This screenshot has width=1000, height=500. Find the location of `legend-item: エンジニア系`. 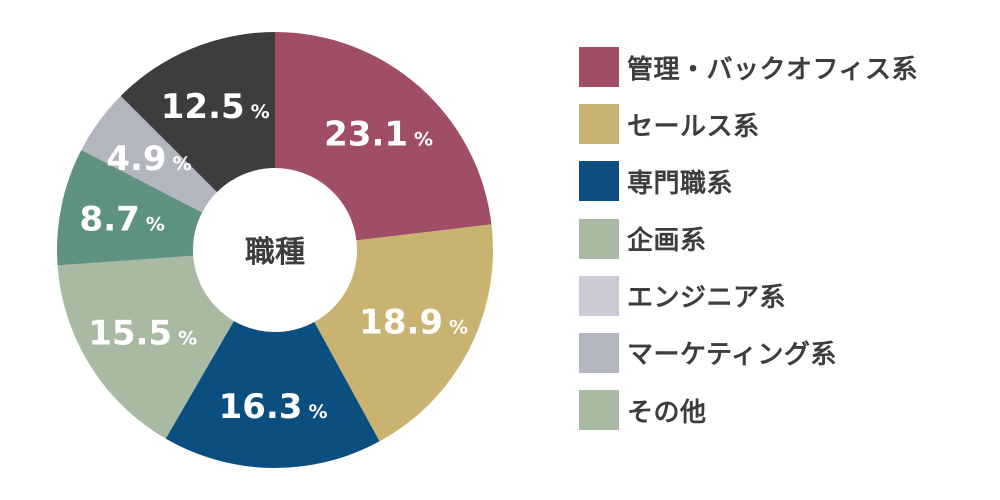

legend-item: エンジニア系 is located at coordinates (748, 295).